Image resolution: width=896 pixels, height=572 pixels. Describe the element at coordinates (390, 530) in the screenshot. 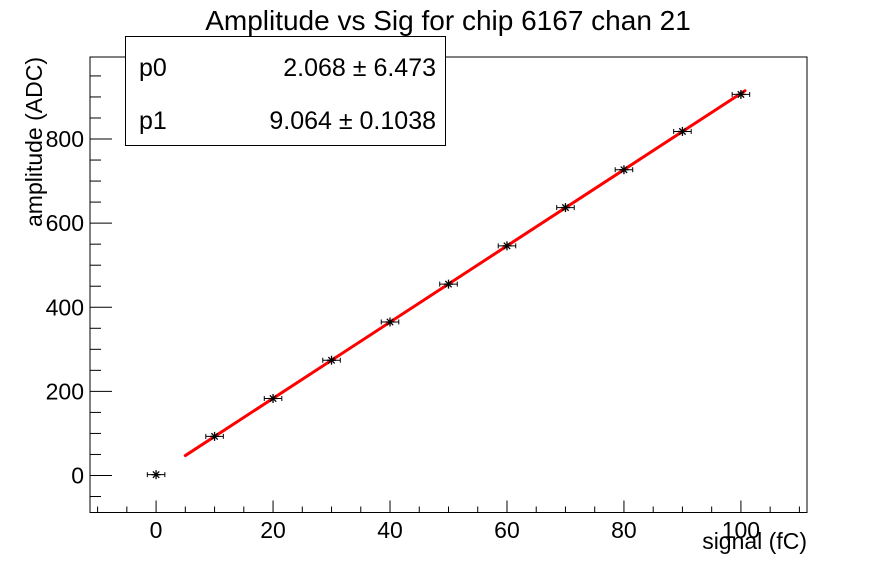

I see `x-axis-tick-label: 40` at that location.